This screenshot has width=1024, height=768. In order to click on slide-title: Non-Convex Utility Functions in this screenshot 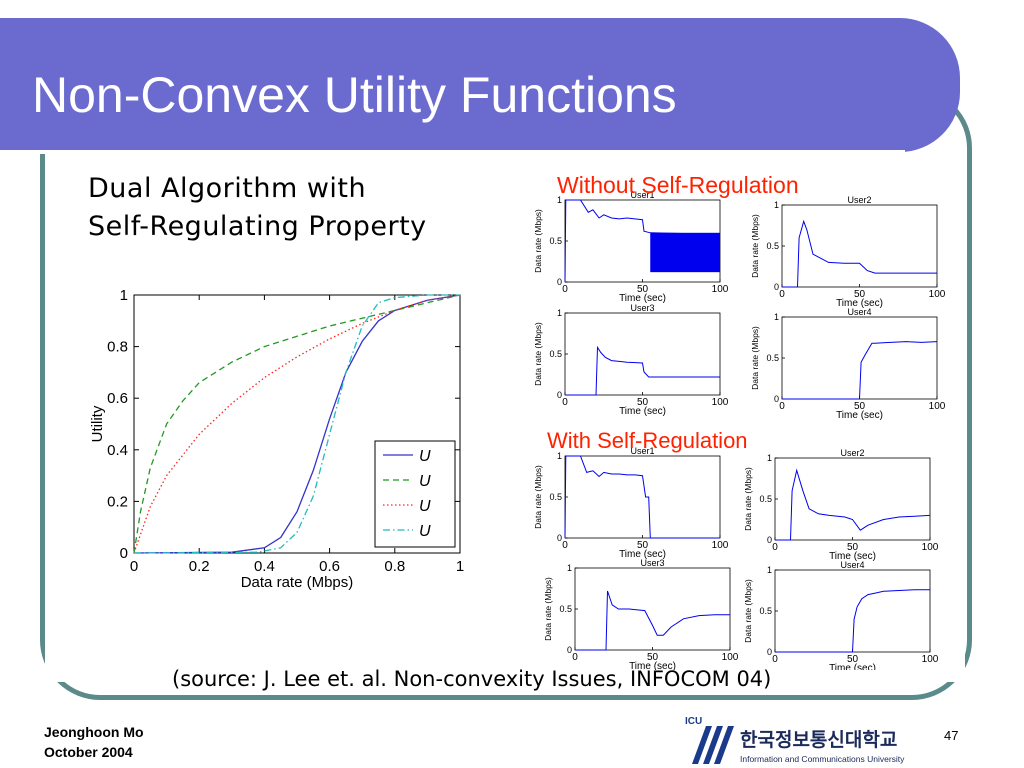, I will do `click(354, 95)`.